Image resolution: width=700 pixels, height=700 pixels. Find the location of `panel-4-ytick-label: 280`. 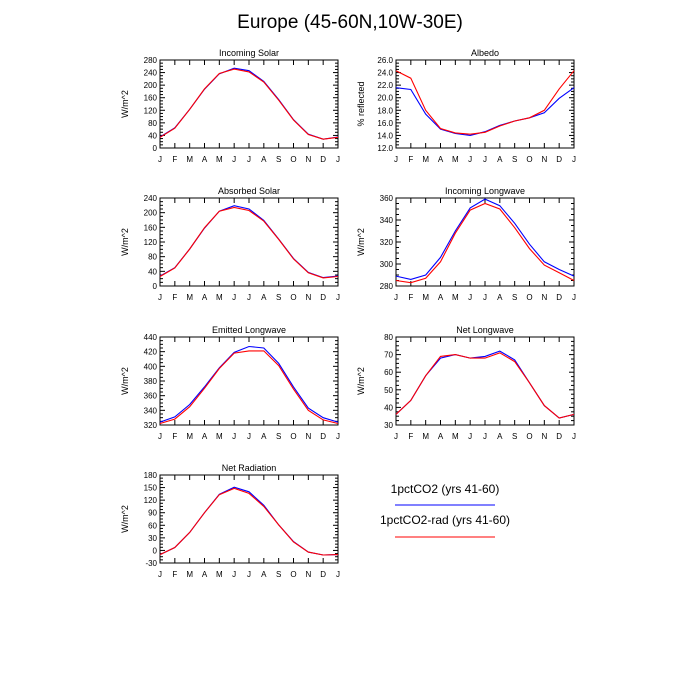

panel-4-ytick-label: 280 is located at coordinates (387, 286).